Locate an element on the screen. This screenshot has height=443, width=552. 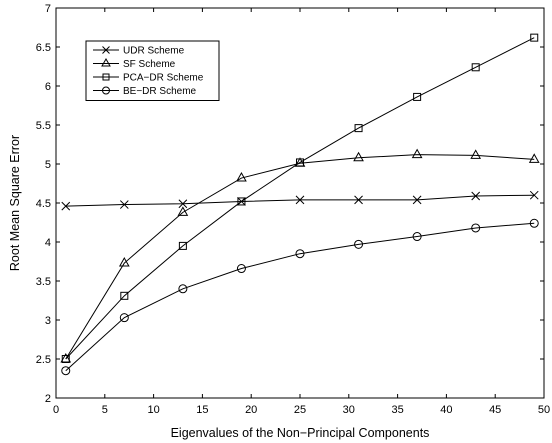
legend-marker-square is located at coordinates (106, 77).